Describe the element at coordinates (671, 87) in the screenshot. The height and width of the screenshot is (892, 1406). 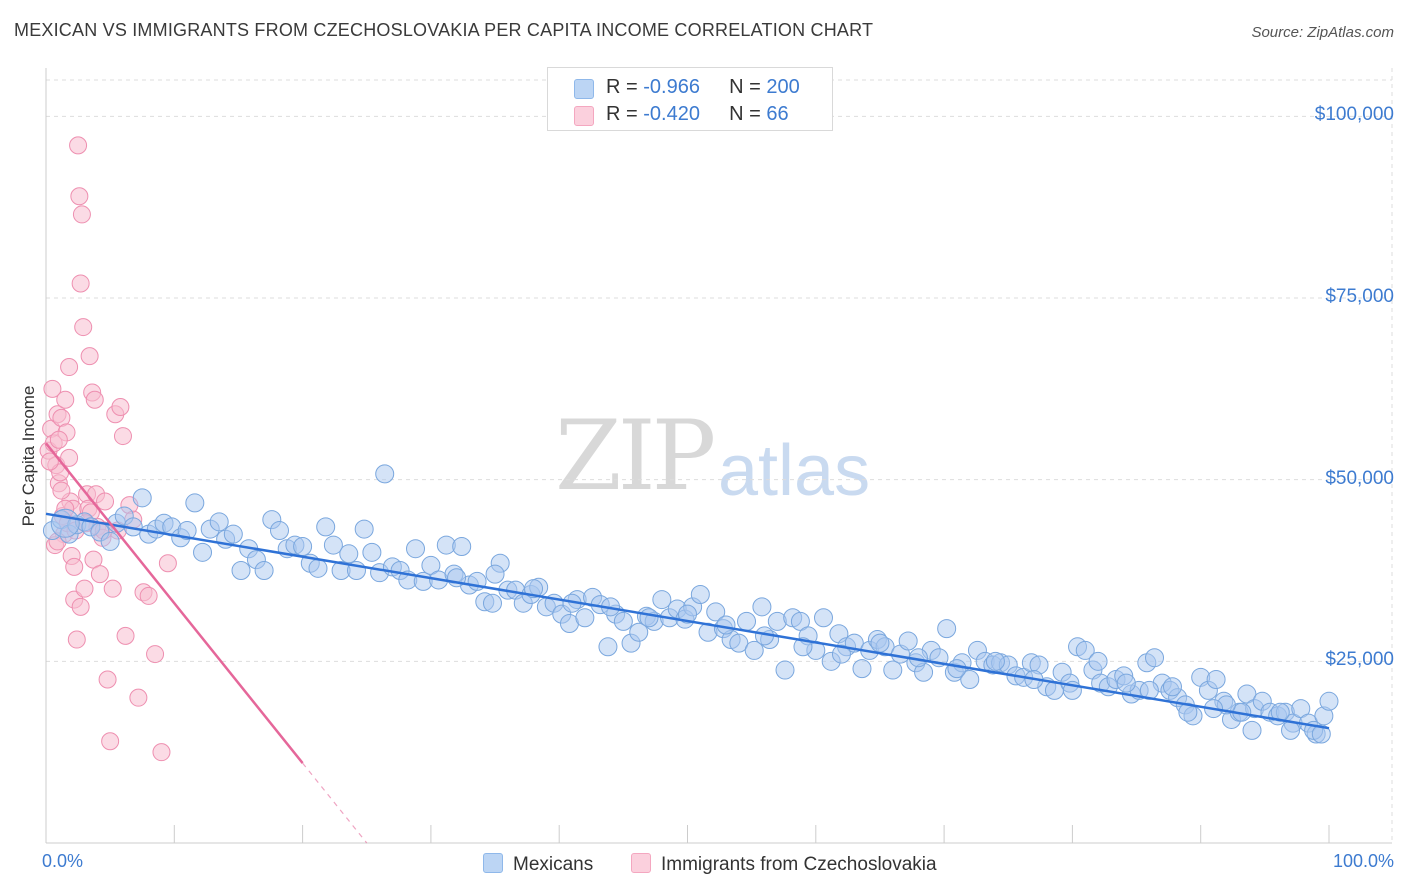
I see `legend-r-value: -0.966` at that location.